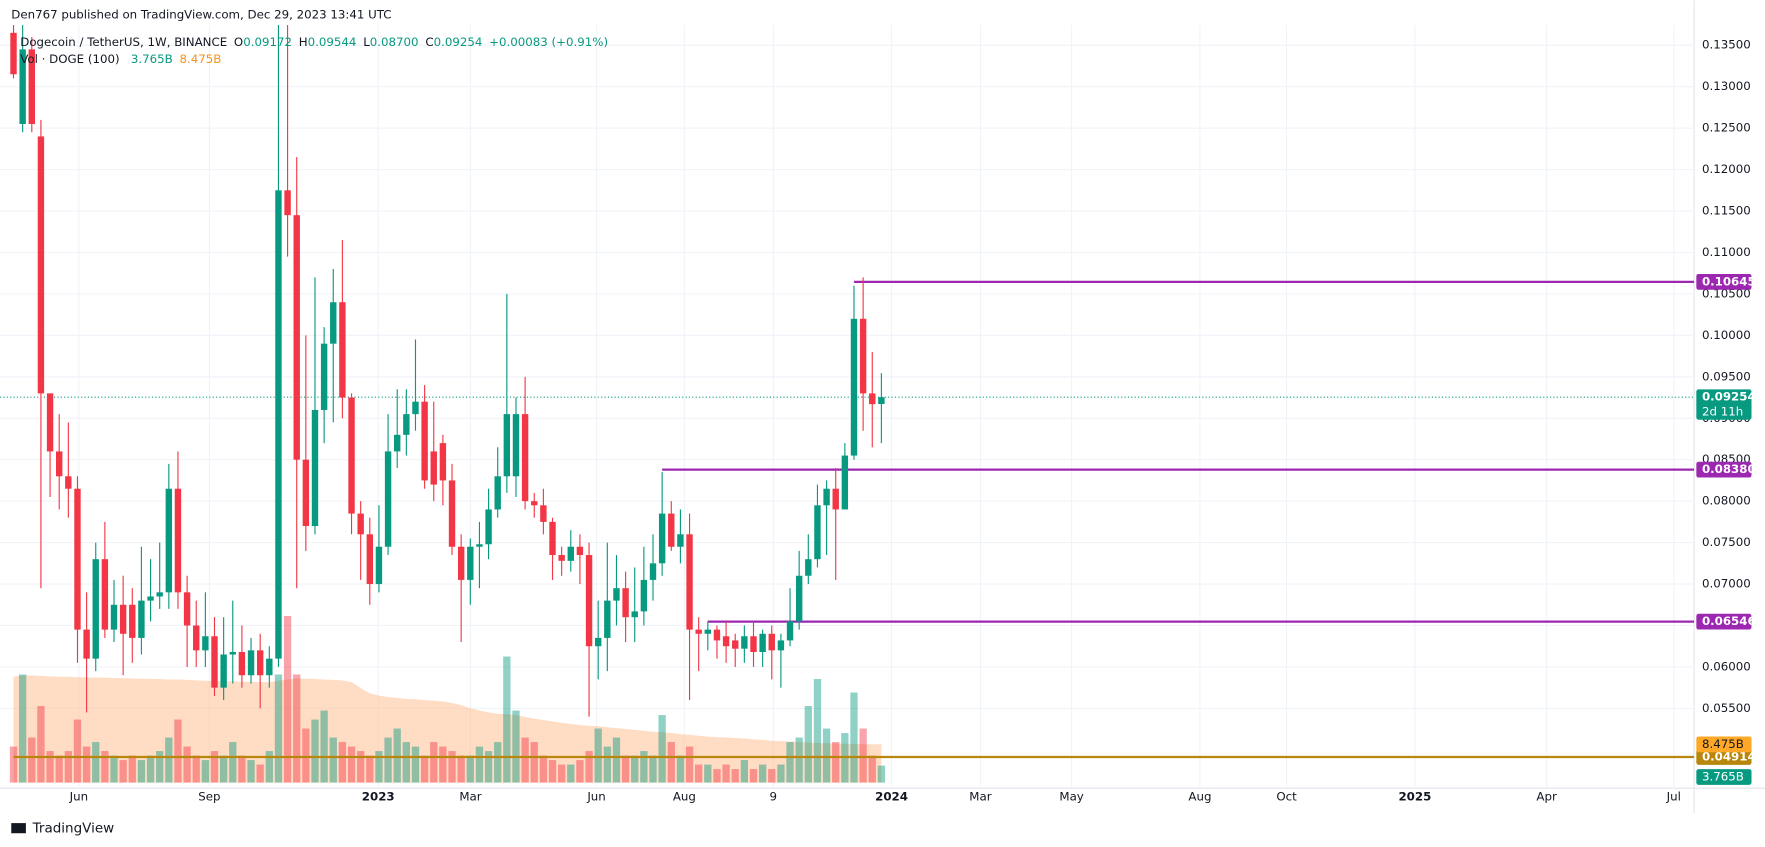 The height and width of the screenshot is (847, 1765). I want to click on y-tick-label: 0.11000, so click(1726, 252).